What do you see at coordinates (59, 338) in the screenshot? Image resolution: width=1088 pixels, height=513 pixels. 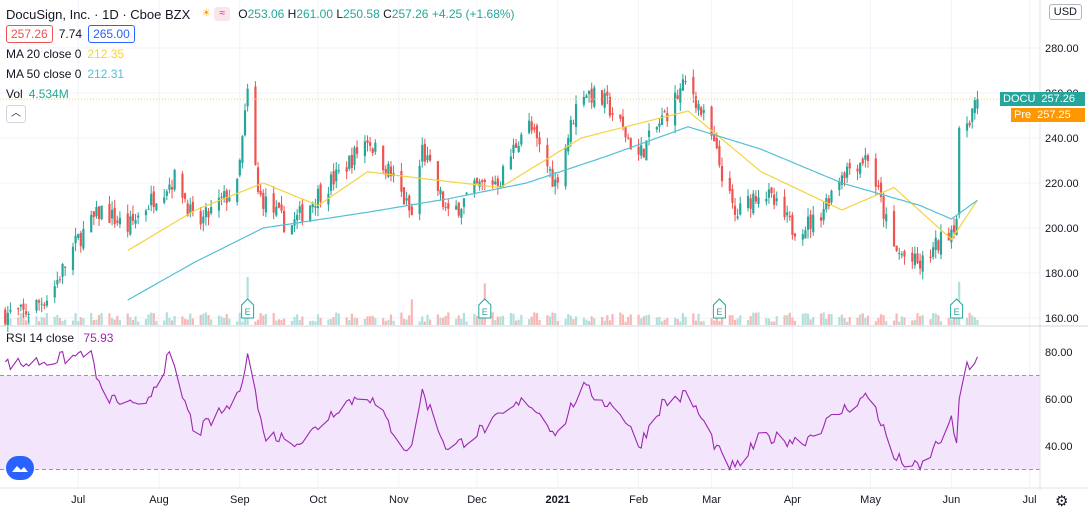 I see `rsi-legend: RSI 14 close 75.93` at bounding box center [59, 338].